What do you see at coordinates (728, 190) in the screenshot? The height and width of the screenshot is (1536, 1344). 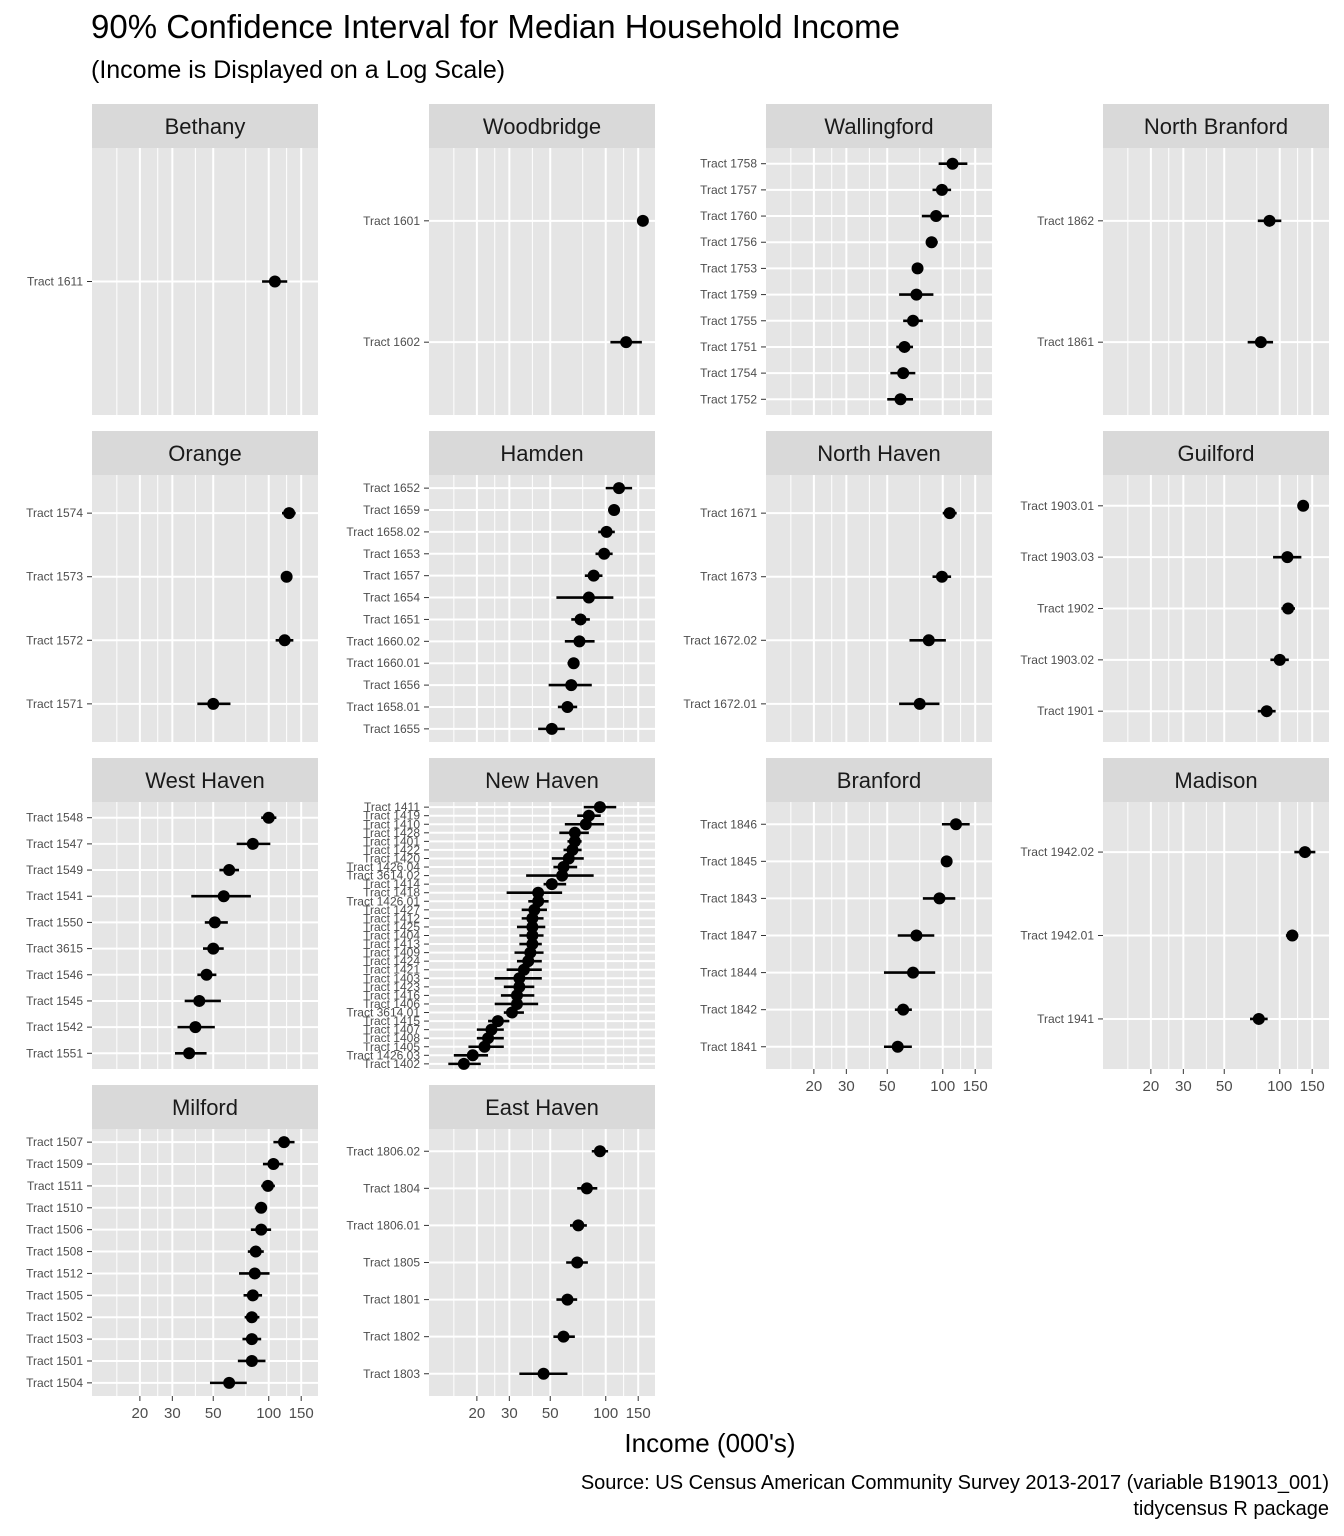 I see `y-tick-label: Tract 1757` at bounding box center [728, 190].